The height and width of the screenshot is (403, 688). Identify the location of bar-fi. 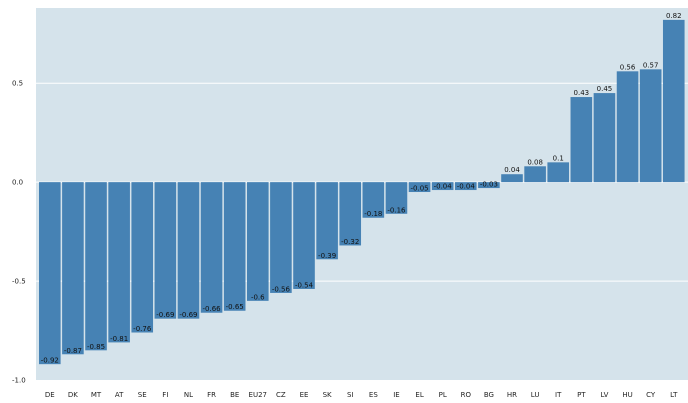
(165, 250).